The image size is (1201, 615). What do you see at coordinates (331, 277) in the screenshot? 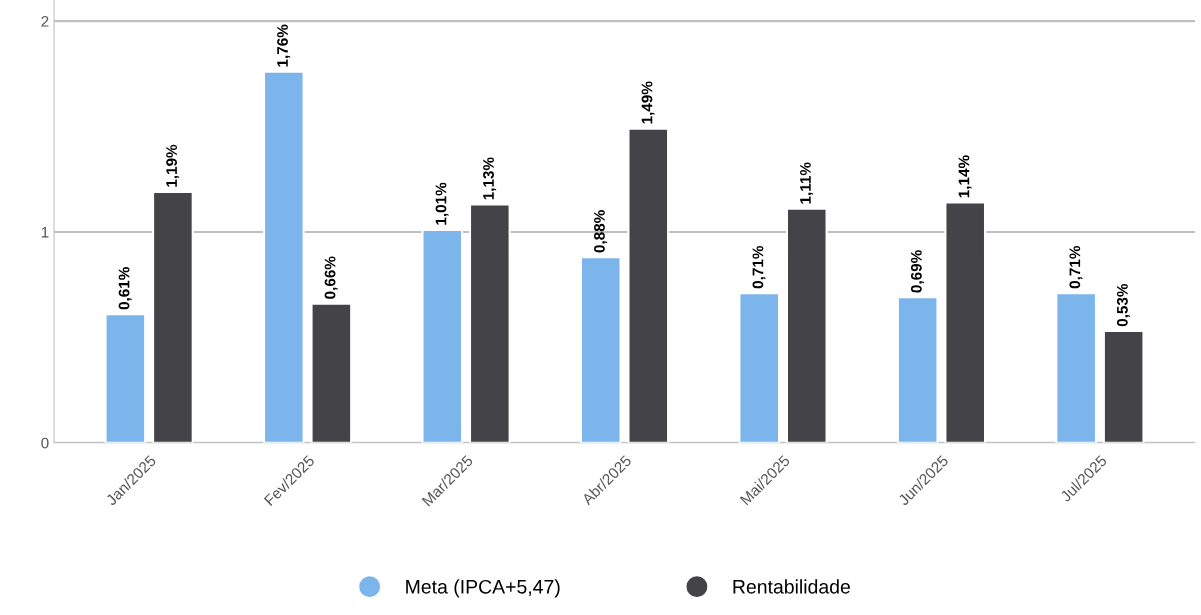
I see `data-label: 0,66%` at bounding box center [331, 277].